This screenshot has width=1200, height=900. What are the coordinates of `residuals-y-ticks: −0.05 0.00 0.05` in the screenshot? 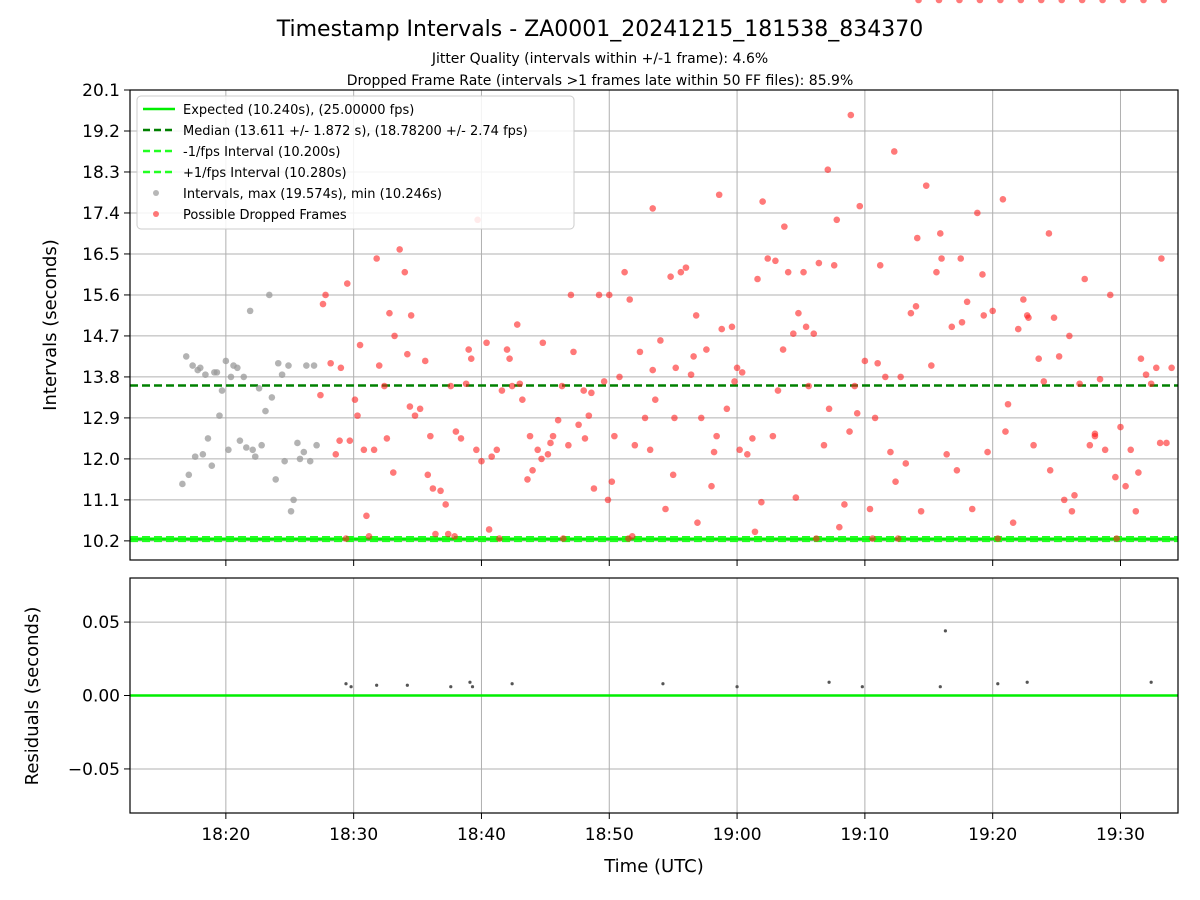 It's located at (99, 696).